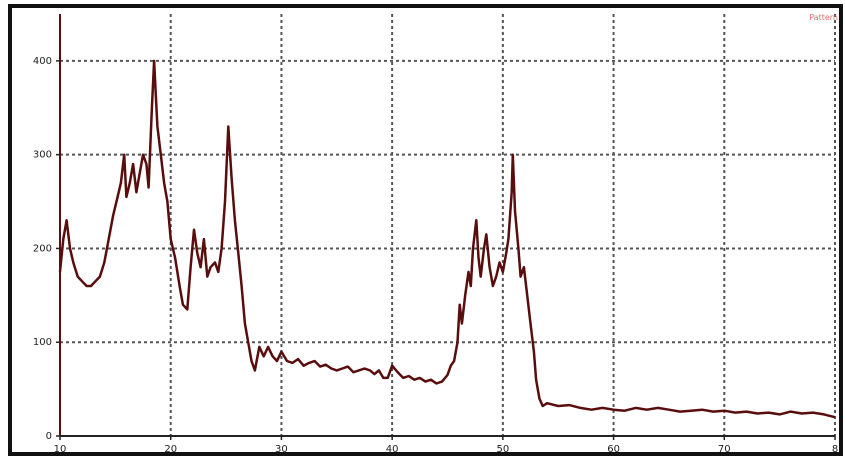 The width and height of the screenshot is (845, 464). What do you see at coordinates (42, 155) in the screenshot?
I see `y-tick-label: 300` at bounding box center [42, 155].